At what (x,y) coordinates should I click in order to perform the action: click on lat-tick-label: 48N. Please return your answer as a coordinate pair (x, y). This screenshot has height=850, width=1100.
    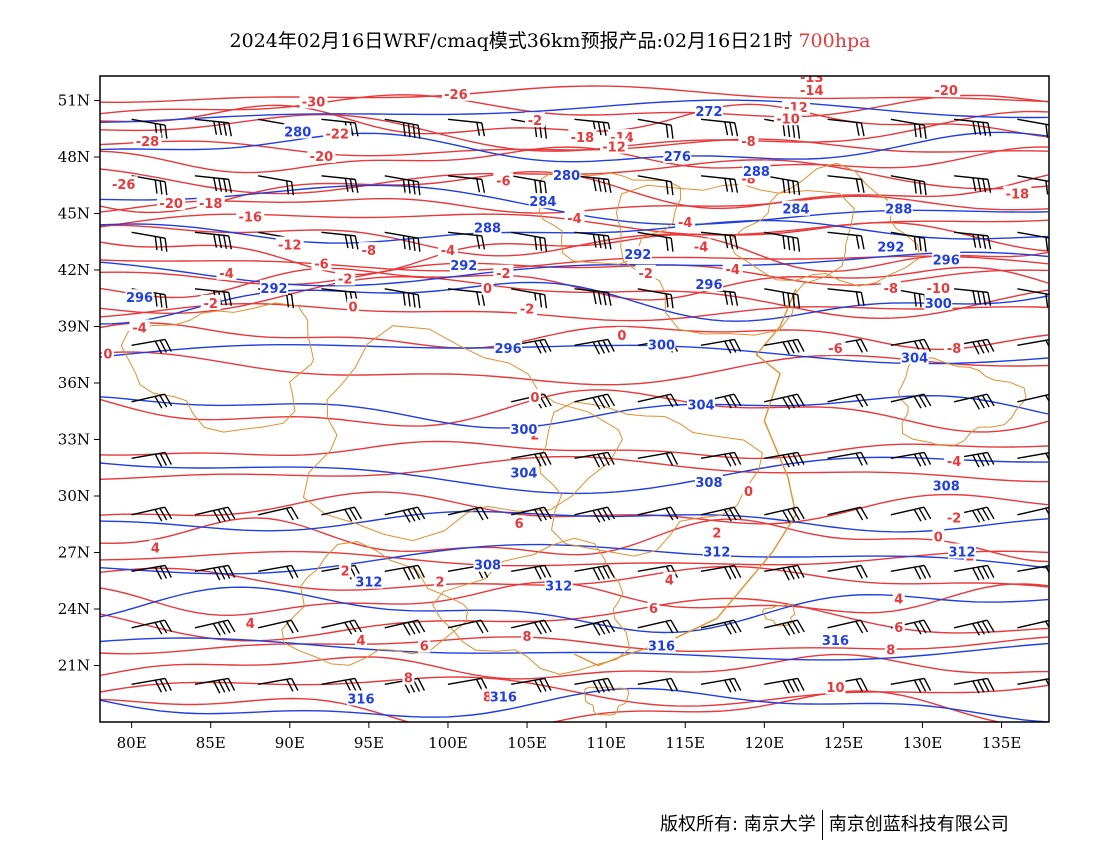
    Looking at the image, I should click on (74, 157).